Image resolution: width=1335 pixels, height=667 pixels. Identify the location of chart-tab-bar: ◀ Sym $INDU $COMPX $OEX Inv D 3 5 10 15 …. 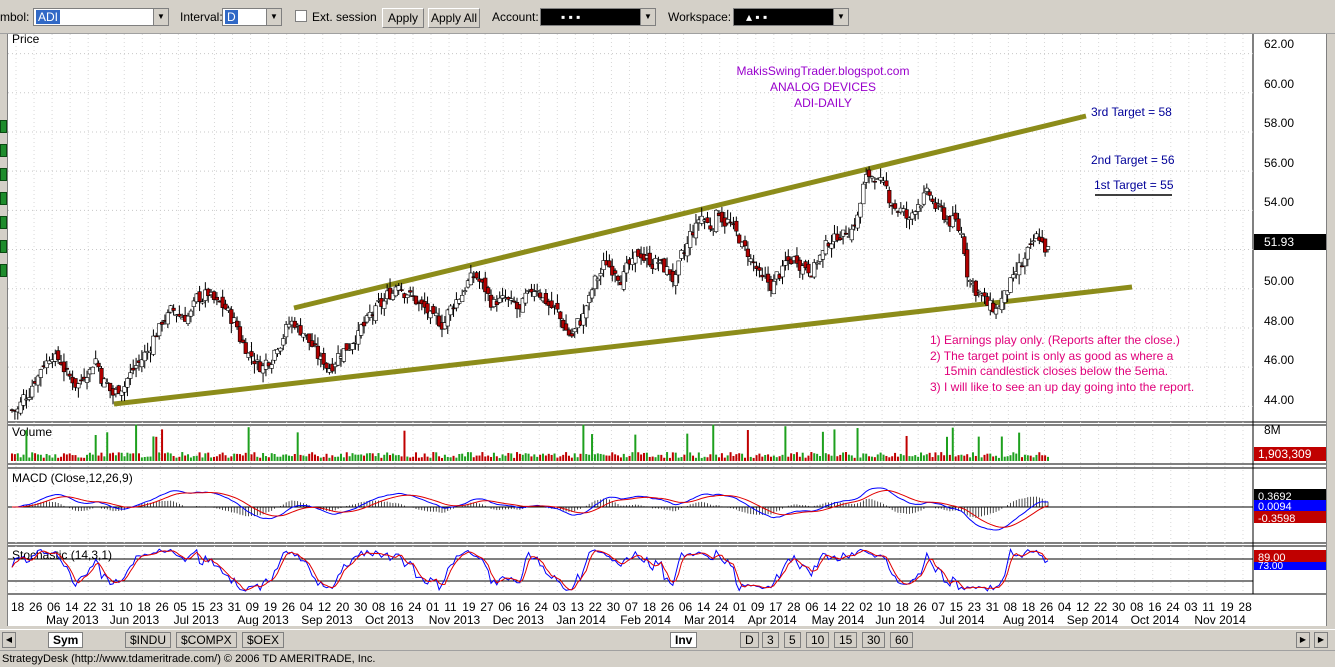
(667, 639).